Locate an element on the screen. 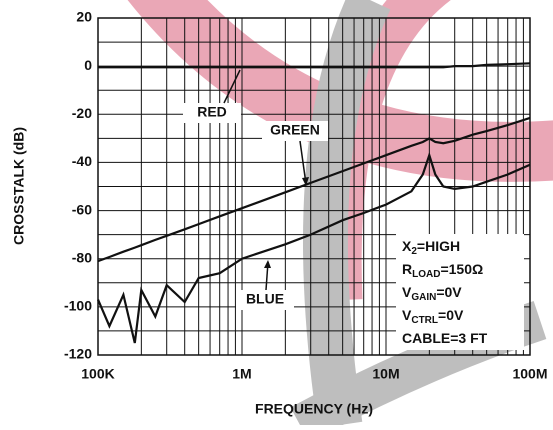 This screenshot has width=553, height=430. y-tick-label: -40 is located at coordinates (82, 161).